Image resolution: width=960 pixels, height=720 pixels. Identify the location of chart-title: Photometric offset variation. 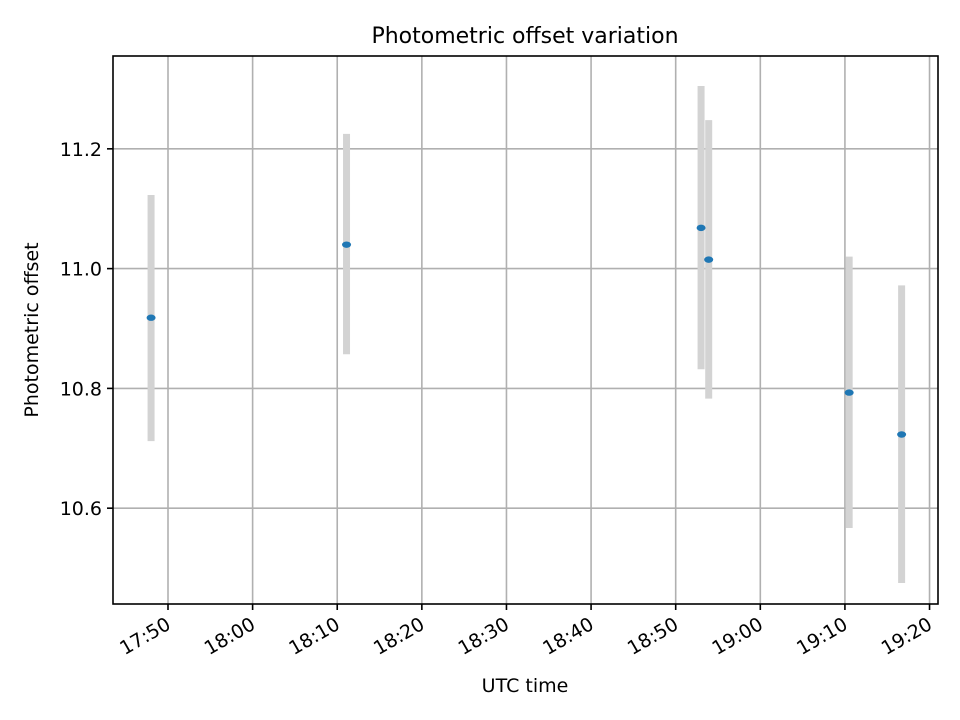
(524, 36).